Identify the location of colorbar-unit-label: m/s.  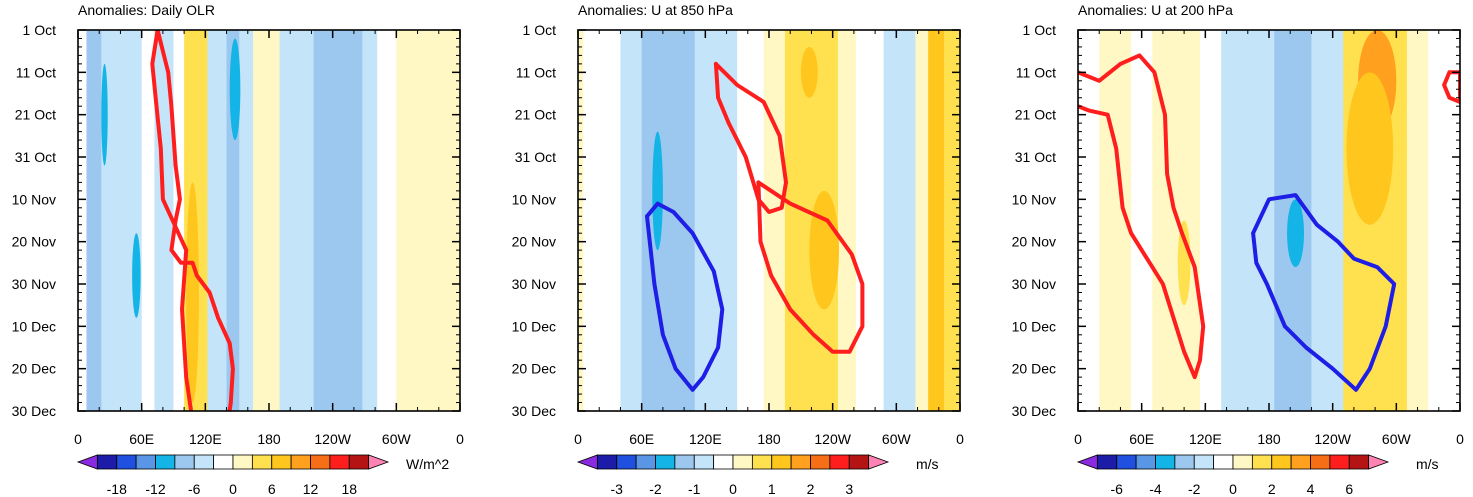
(927, 464).